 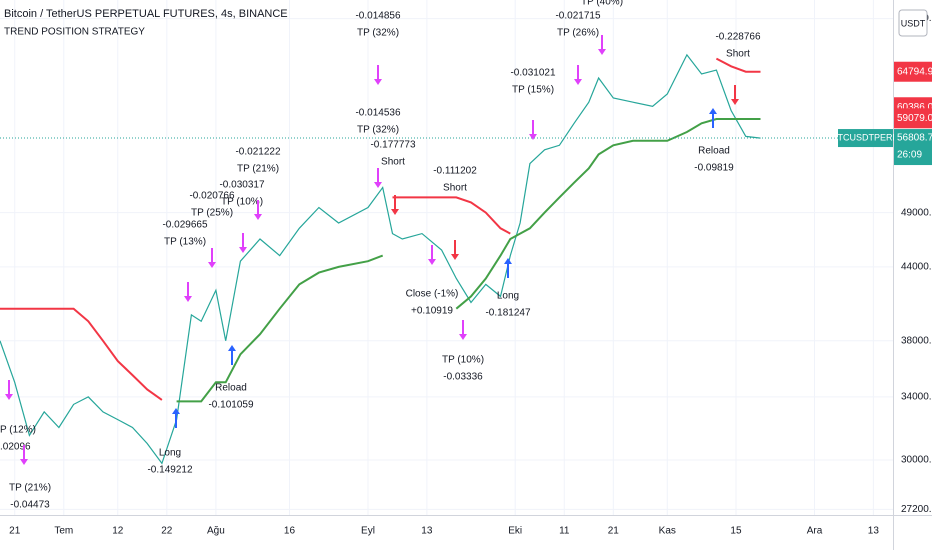 What do you see at coordinates (515, 531) in the screenshot?
I see `x-tick-label: Eki` at bounding box center [515, 531].